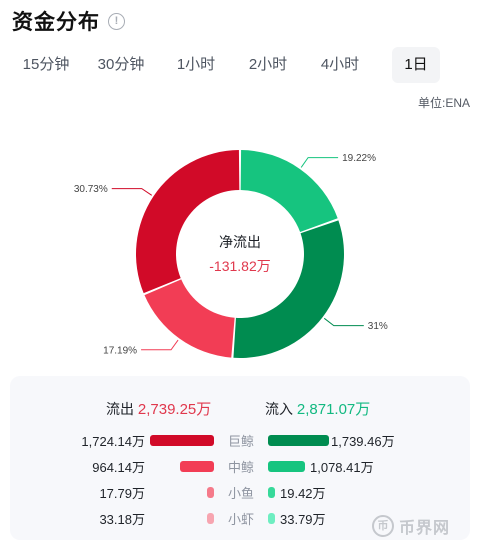 The height and width of the screenshot is (553, 482). What do you see at coordinates (271, 492) in the screenshot?
I see `small-fish-inflow-bar` at bounding box center [271, 492].